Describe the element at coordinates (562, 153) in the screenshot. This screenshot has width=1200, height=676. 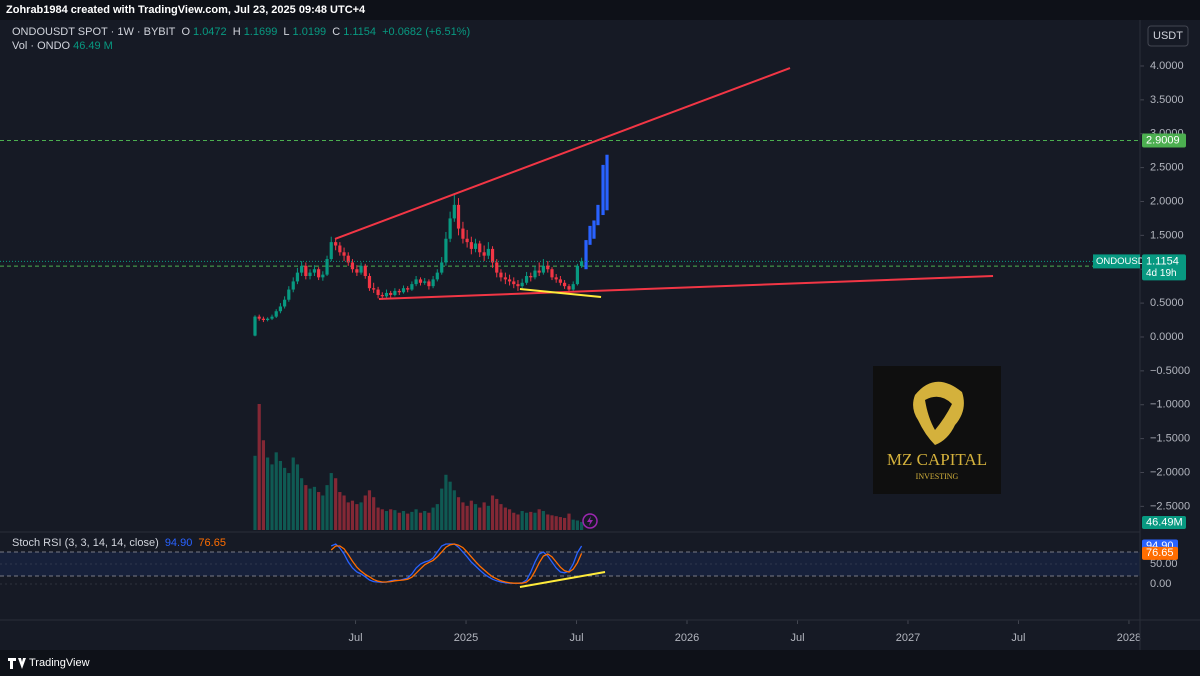
I see `trendline` at that location.